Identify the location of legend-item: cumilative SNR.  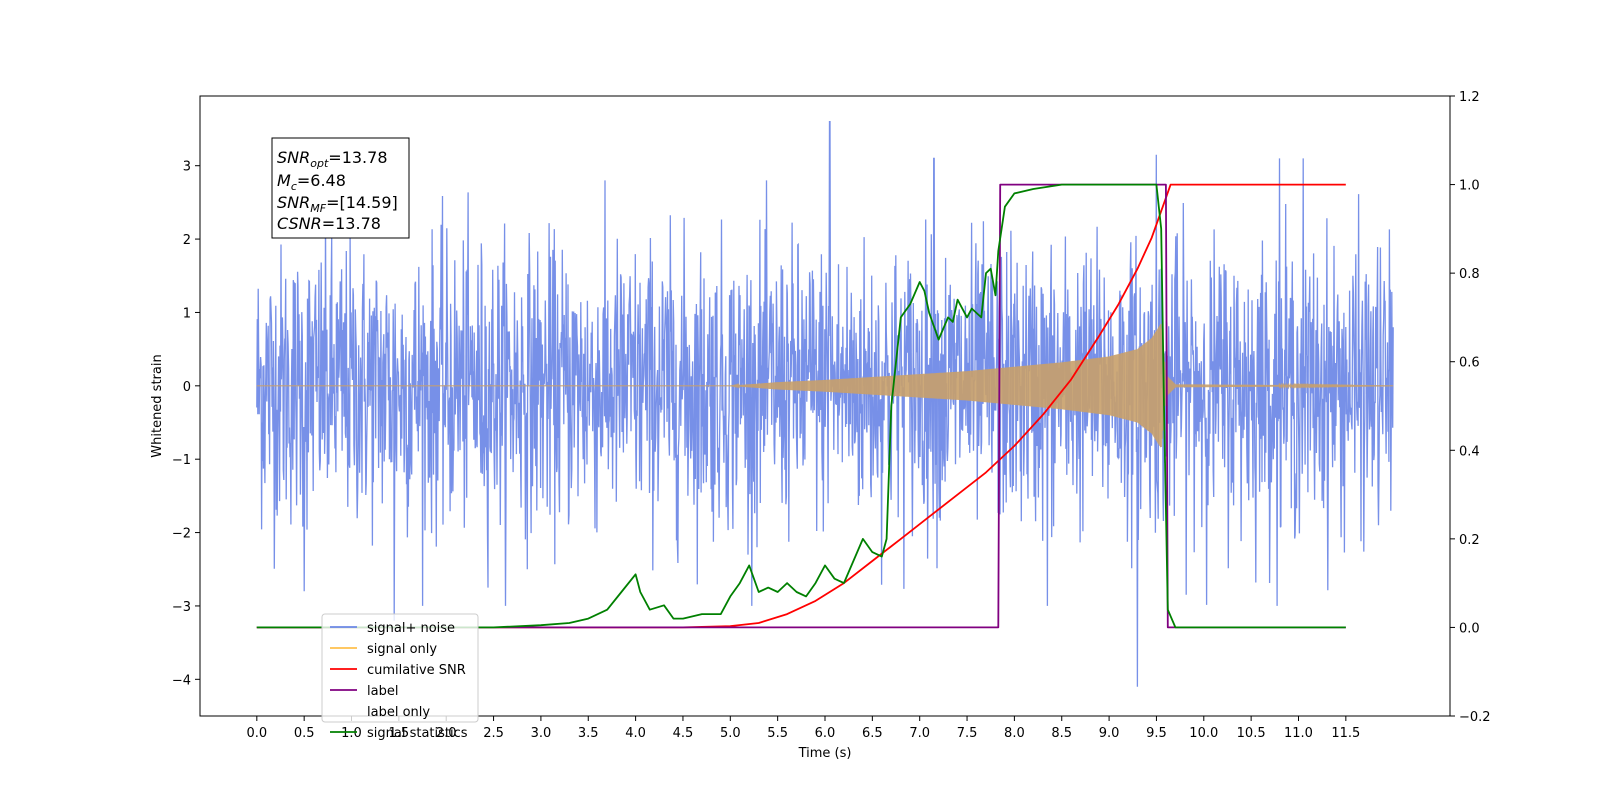
(398, 670).